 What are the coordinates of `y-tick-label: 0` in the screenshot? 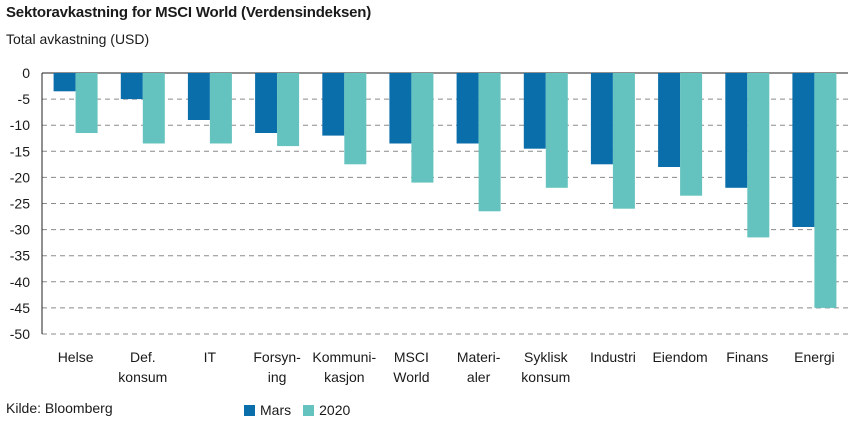 It's located at (26, 73).